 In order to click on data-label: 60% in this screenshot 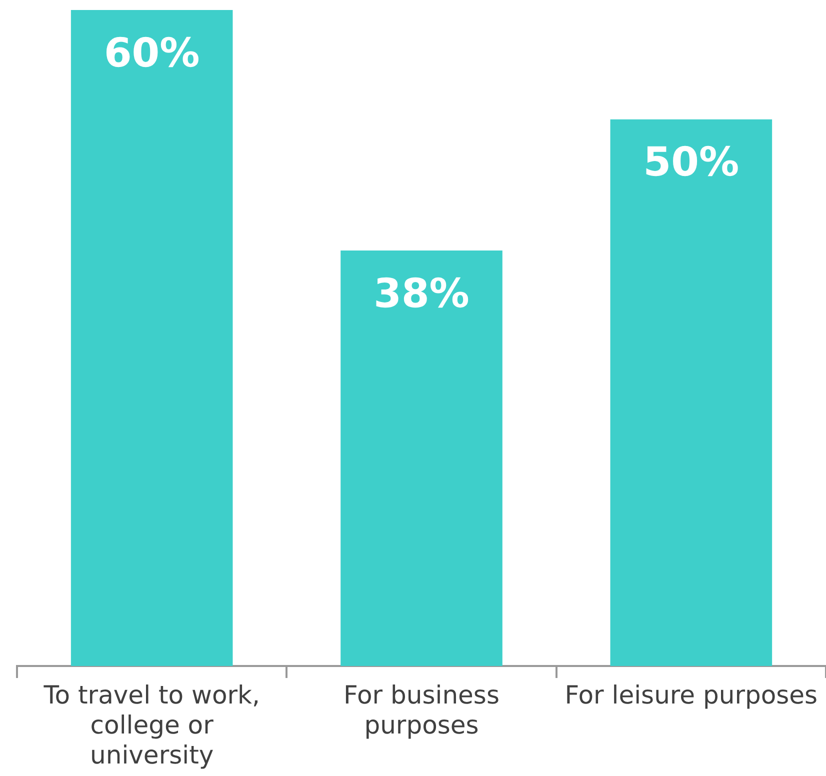, I will do `click(152, 53)`.